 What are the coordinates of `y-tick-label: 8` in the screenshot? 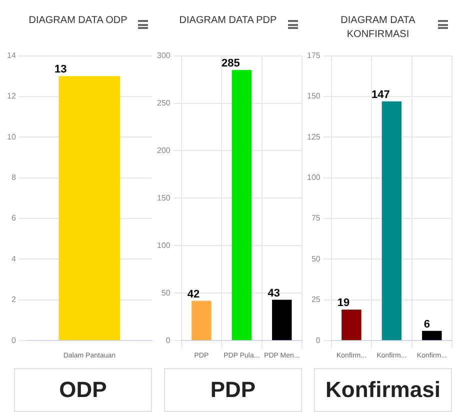 It's located at (13, 177).